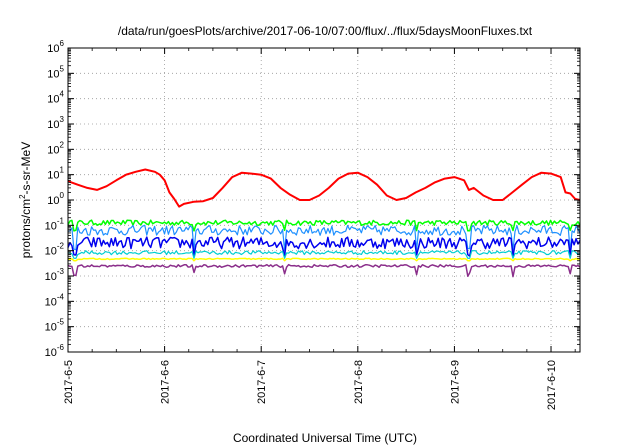  Describe the element at coordinates (69, 382) in the screenshot. I see `x-tick-label: 2017-6-5` at that location.